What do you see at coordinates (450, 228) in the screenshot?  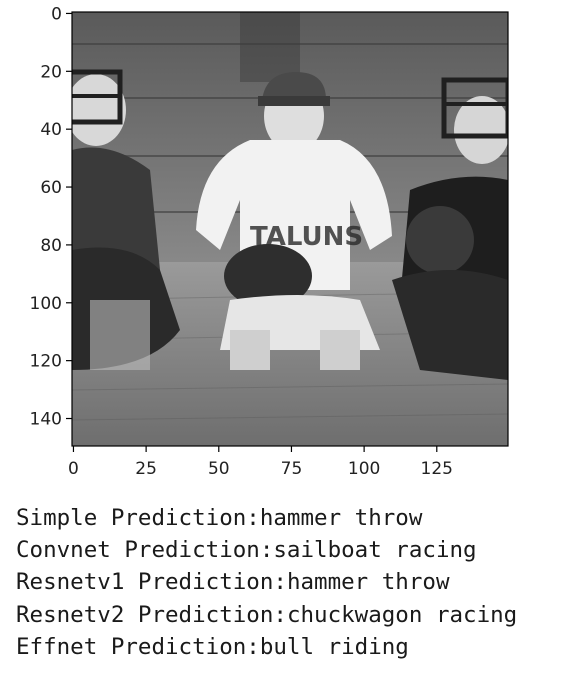 I see `right-player` at bounding box center [450, 228].